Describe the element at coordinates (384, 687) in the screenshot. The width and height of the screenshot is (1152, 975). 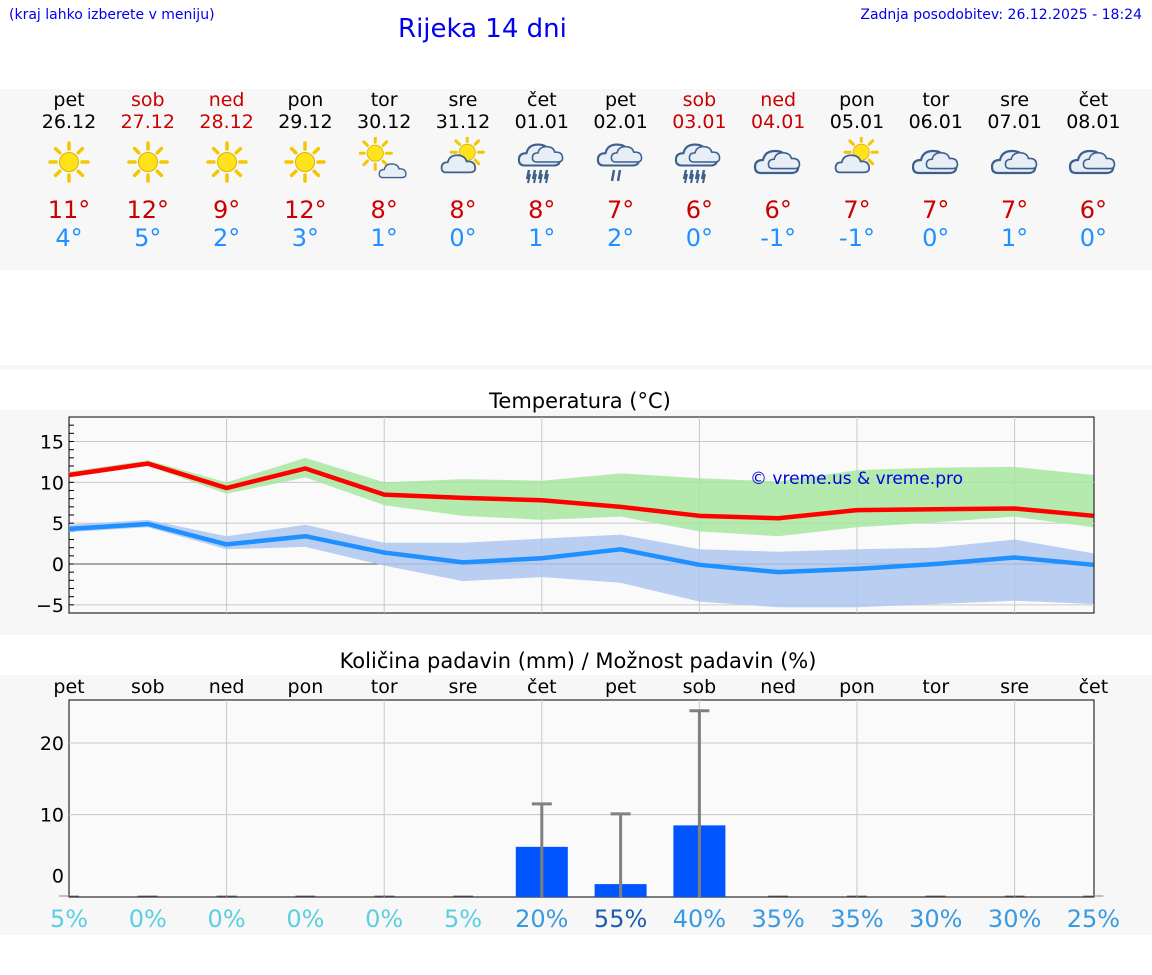
I see `precip-day-label: tor` at that location.